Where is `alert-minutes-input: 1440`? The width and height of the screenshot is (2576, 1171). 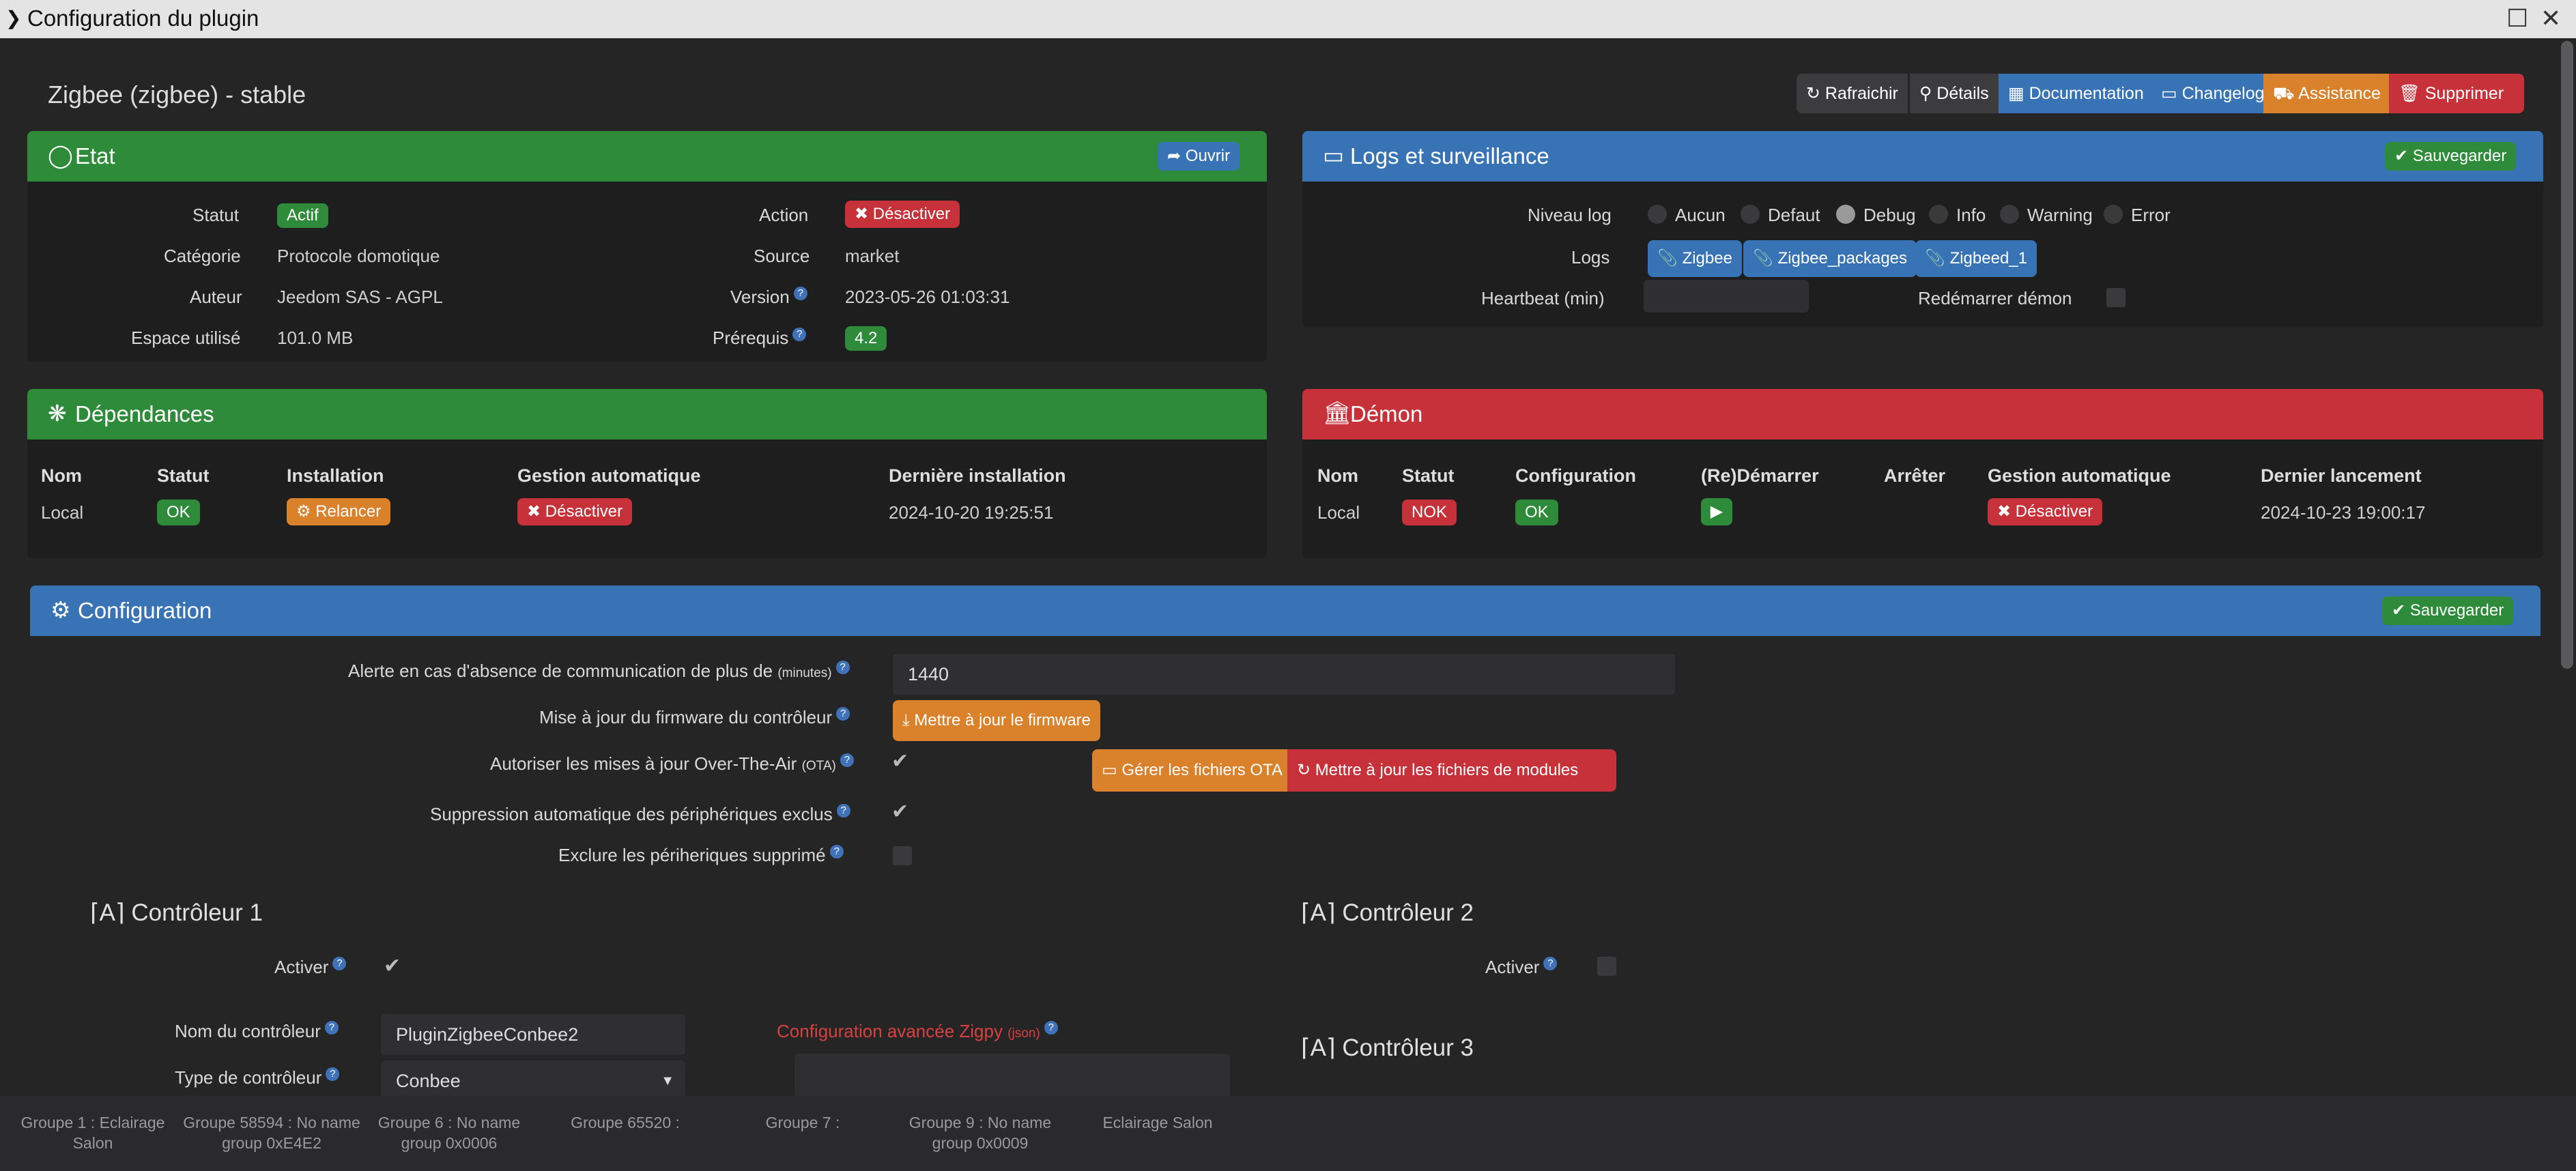
alert-minutes-input: 1440 is located at coordinates (1284, 674).